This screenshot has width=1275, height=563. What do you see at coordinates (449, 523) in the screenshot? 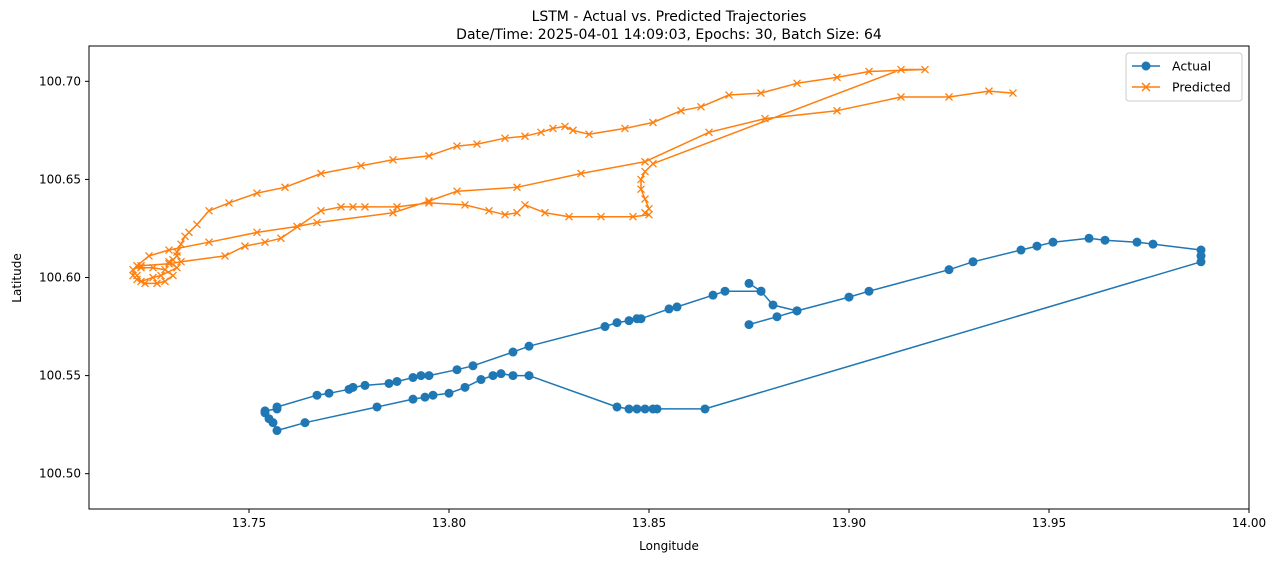
I see `x-tick-label: 13.80` at bounding box center [449, 523].